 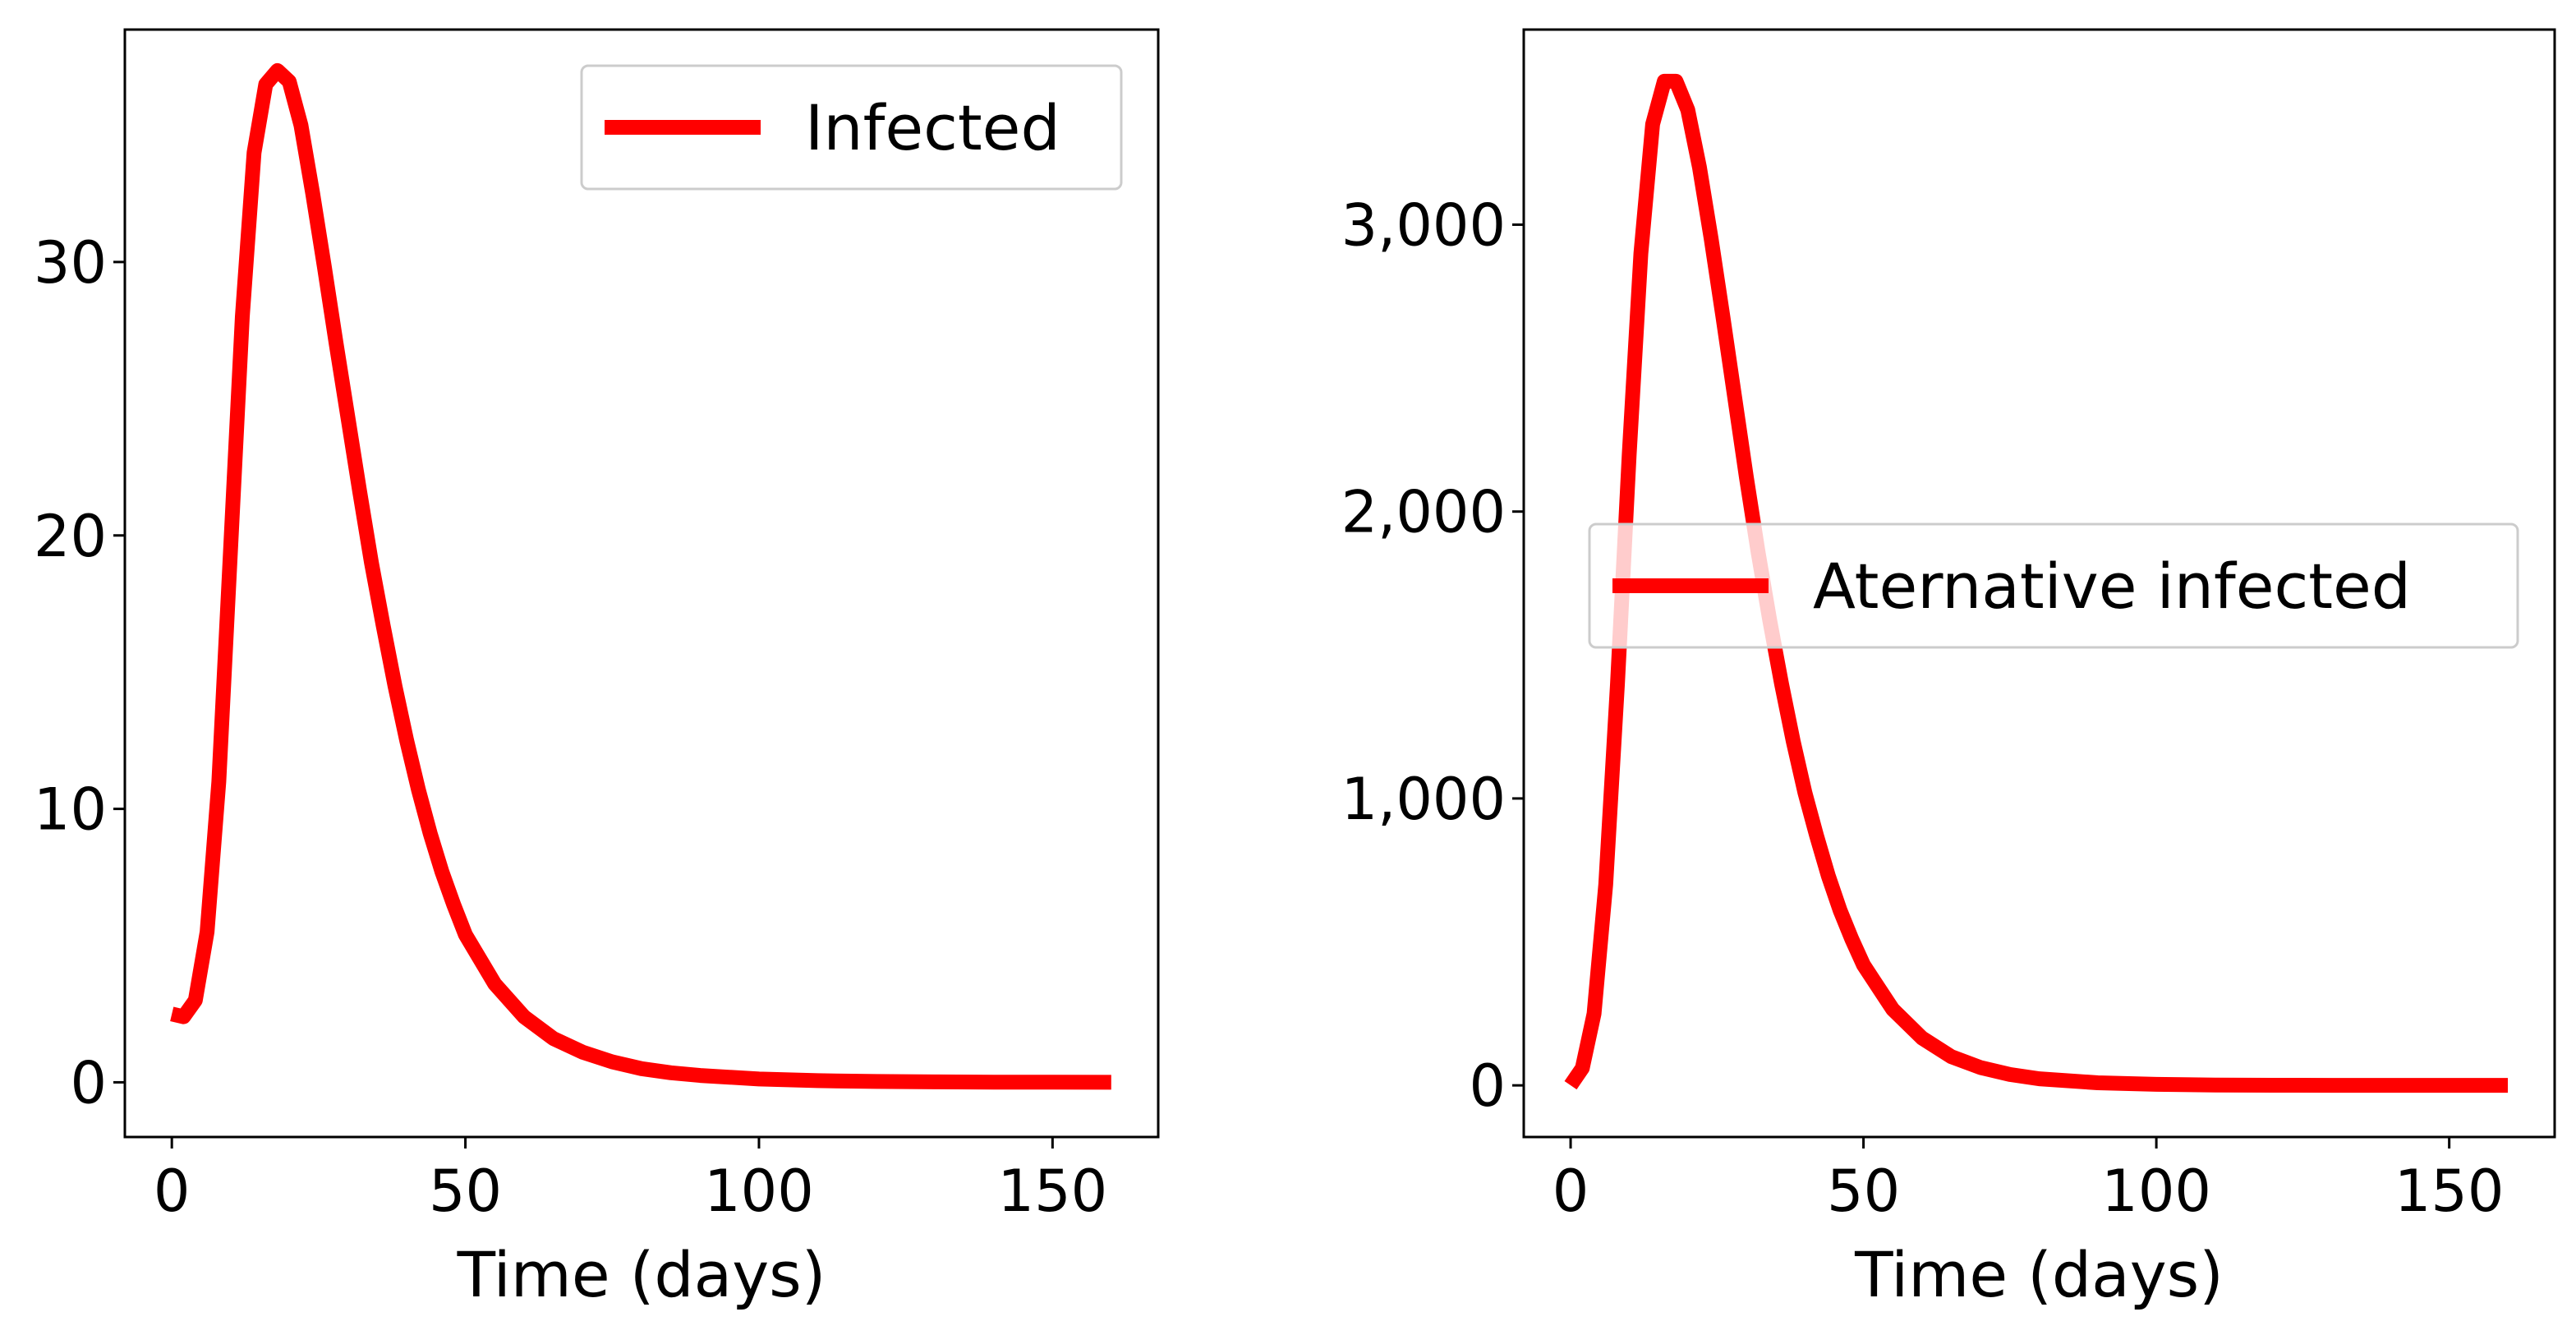 What do you see at coordinates (641, 1275) in the screenshot?
I see `left-x-axis-label: Time (days)` at bounding box center [641, 1275].